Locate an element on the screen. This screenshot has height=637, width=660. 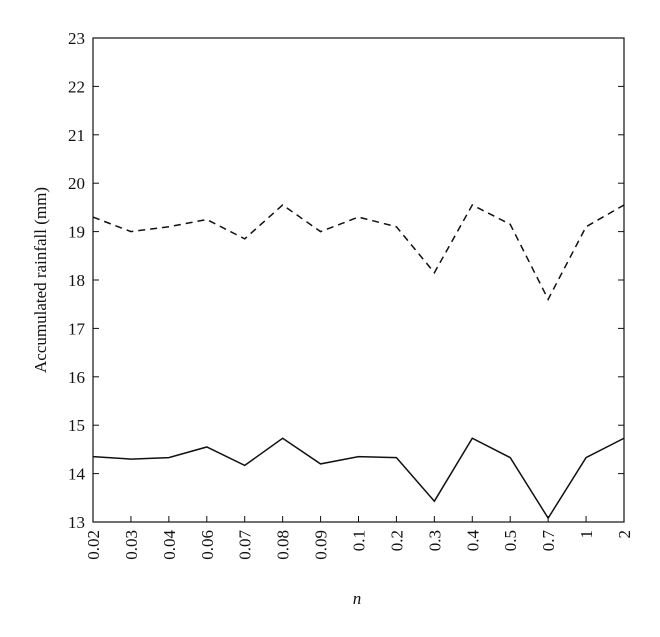
y-tick-label: 13 is located at coordinates (76, 522).